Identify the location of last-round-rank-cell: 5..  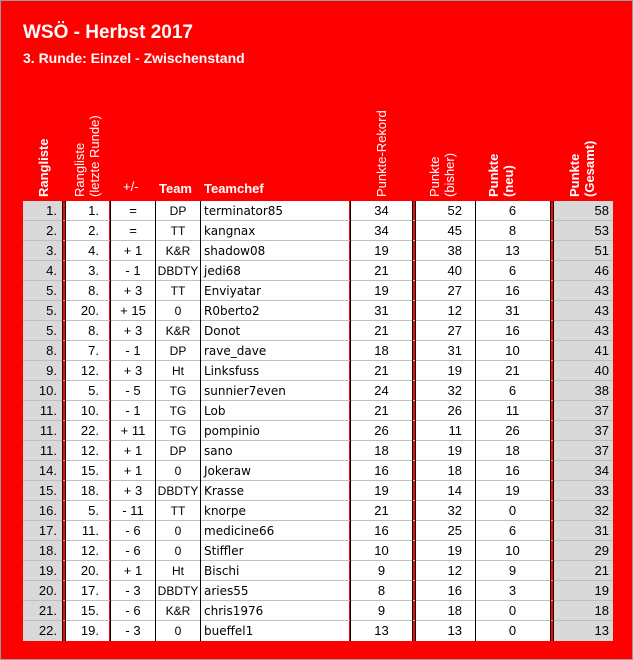
(87, 511).